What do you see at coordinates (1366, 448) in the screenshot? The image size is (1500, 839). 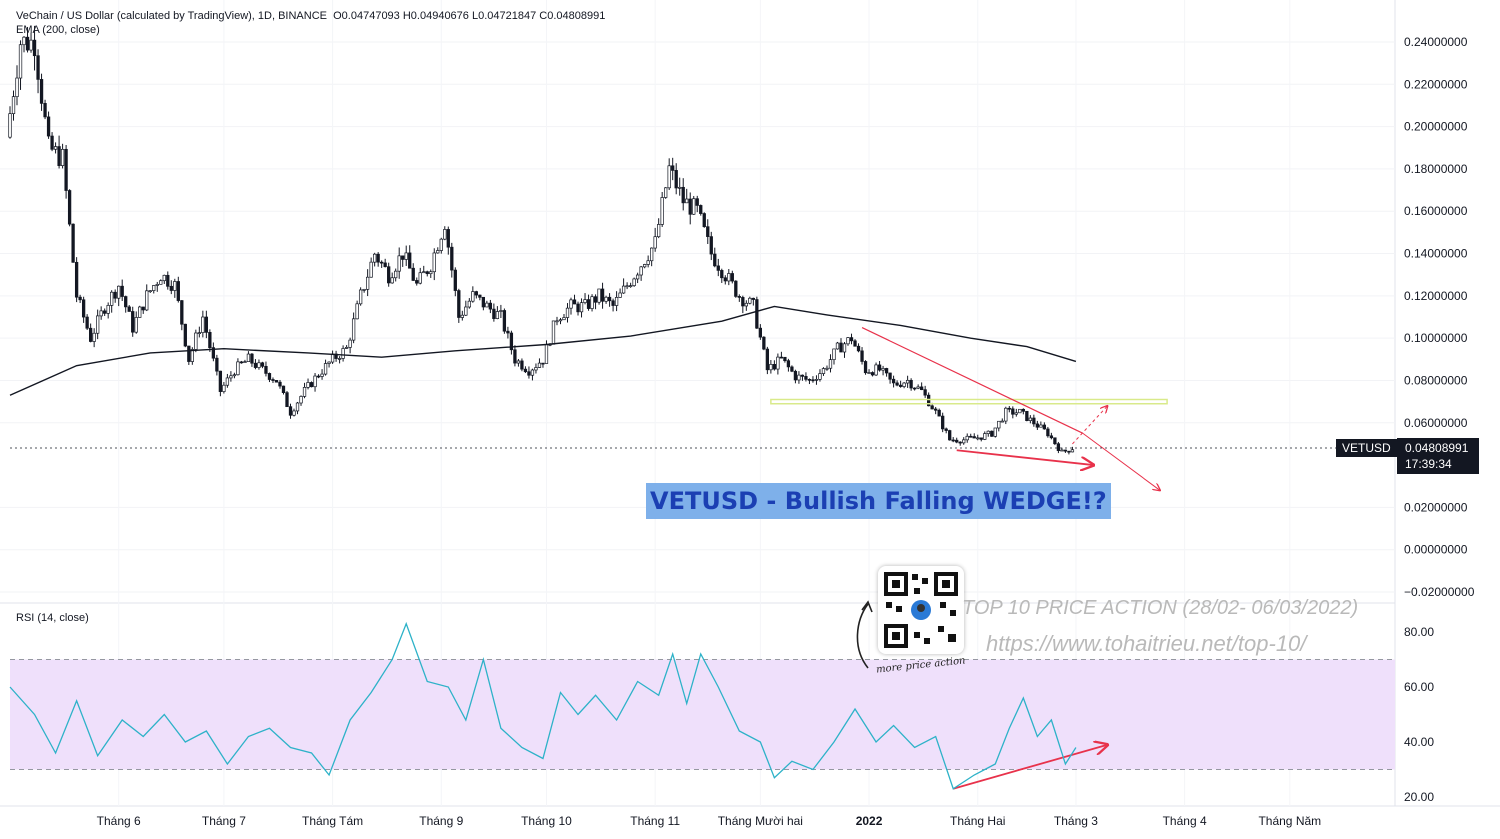 I see `symbol-badge: VETUSD` at bounding box center [1366, 448].